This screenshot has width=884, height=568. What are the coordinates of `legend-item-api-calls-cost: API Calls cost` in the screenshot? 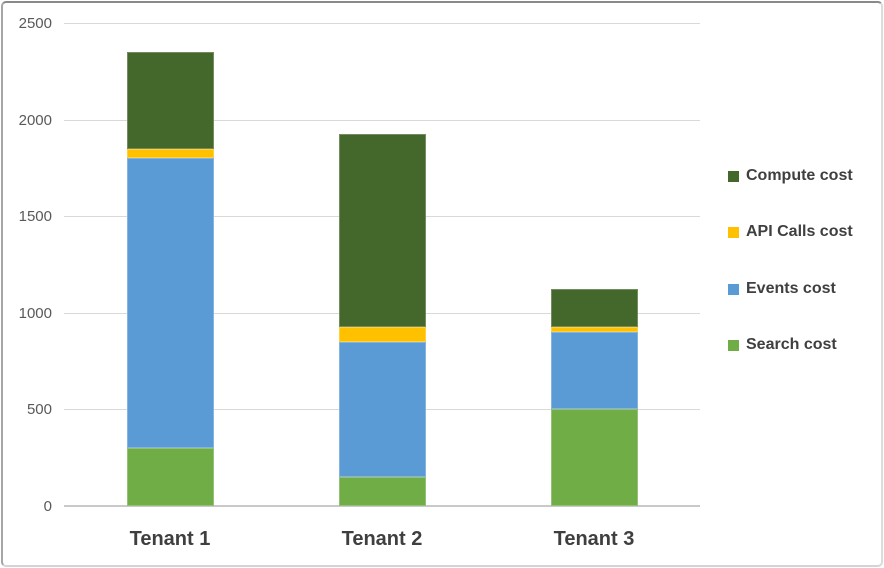 It's located at (790, 232).